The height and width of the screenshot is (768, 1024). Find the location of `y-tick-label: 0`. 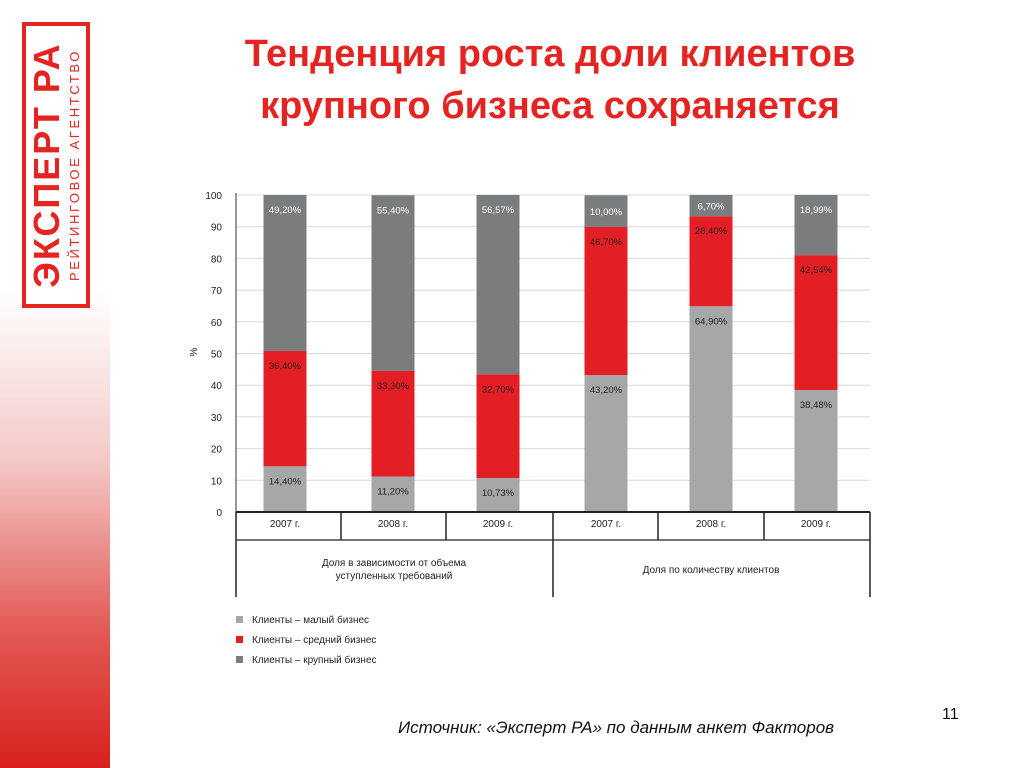

y-tick-label: 0 is located at coordinates (219, 513).